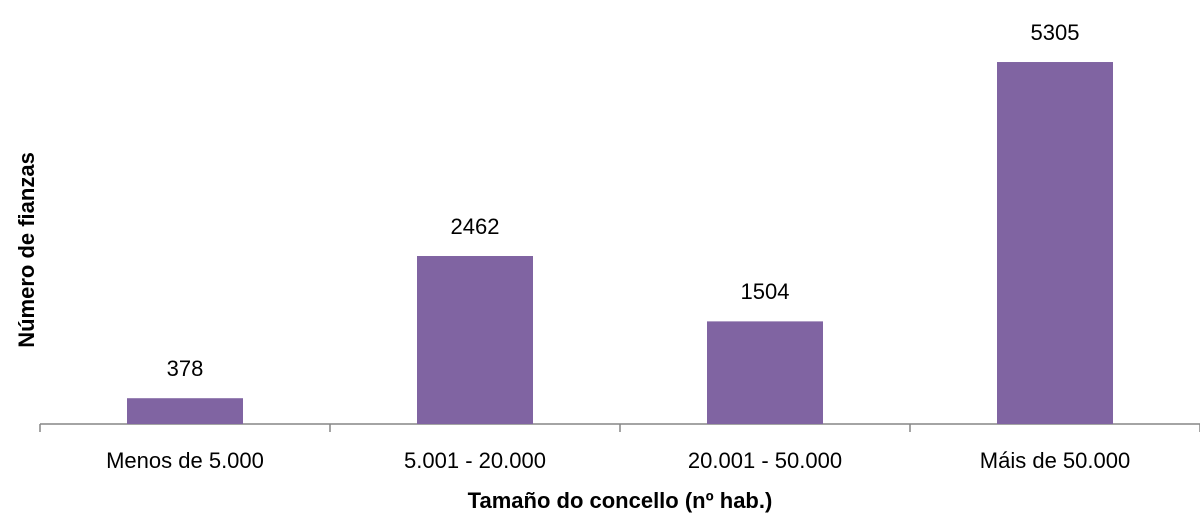 This screenshot has height=531, width=1200. What do you see at coordinates (185, 368) in the screenshot?
I see `value-label: 378` at bounding box center [185, 368].